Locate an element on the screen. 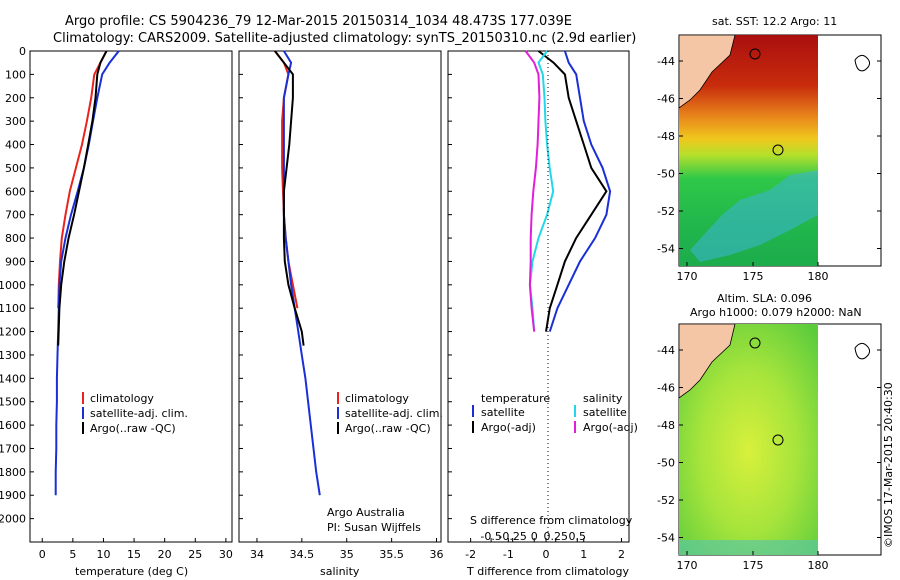  depth-tick-label: 1500 is located at coordinates (13, 402).